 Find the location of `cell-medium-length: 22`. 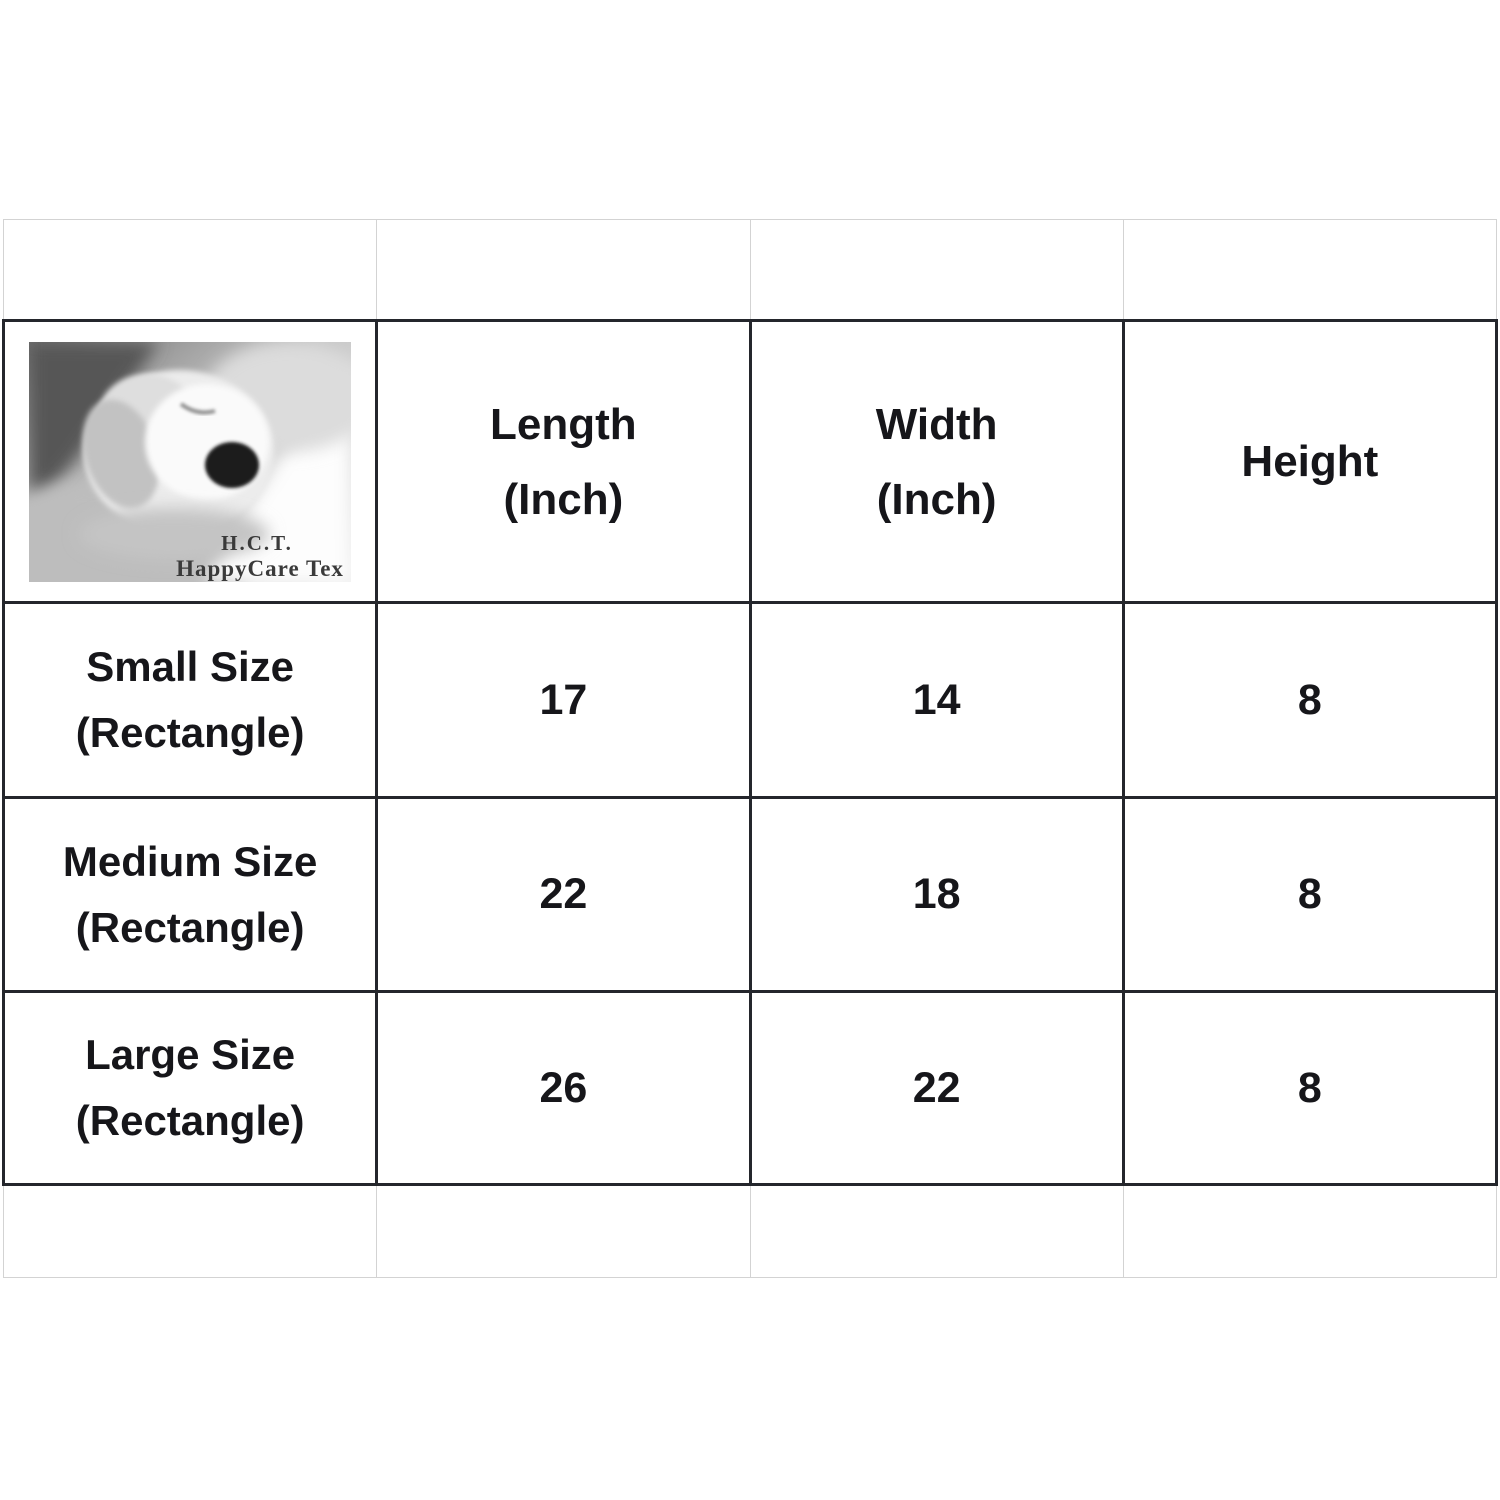

cell-medium-length: 22 is located at coordinates (563, 894).